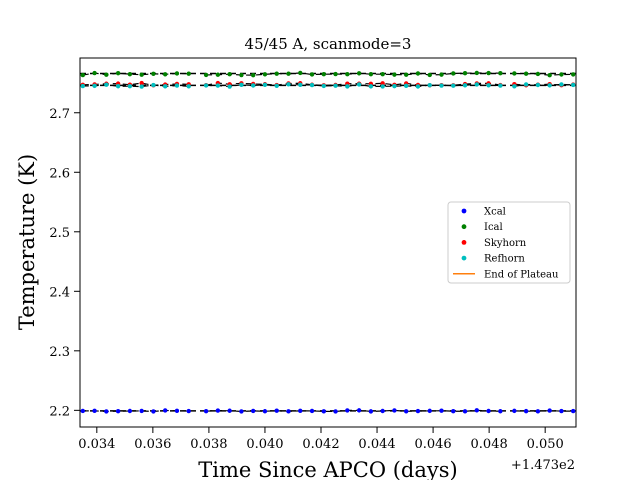  What do you see at coordinates (327, 469) in the screenshot?
I see `x-axis-label: Time Since APCO (days)` at bounding box center [327, 469].